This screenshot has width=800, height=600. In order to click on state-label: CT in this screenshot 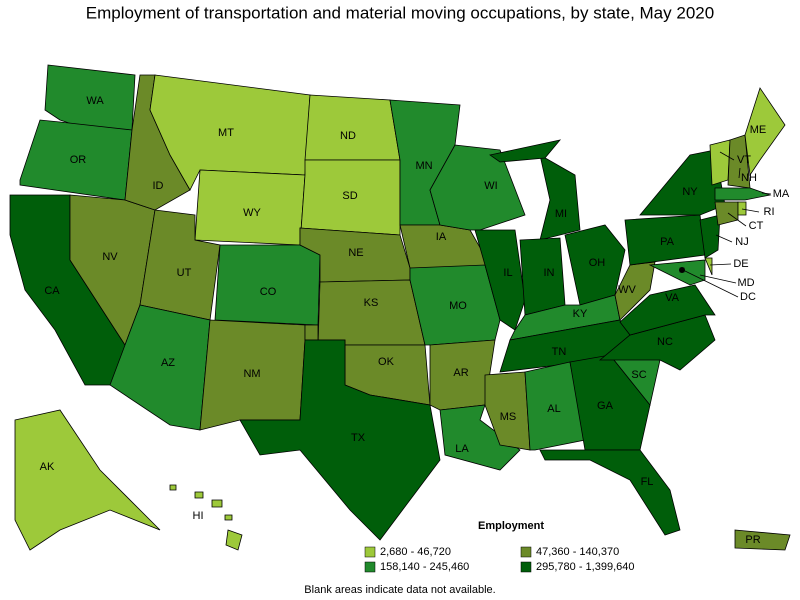, I will do `click(756, 226)`.